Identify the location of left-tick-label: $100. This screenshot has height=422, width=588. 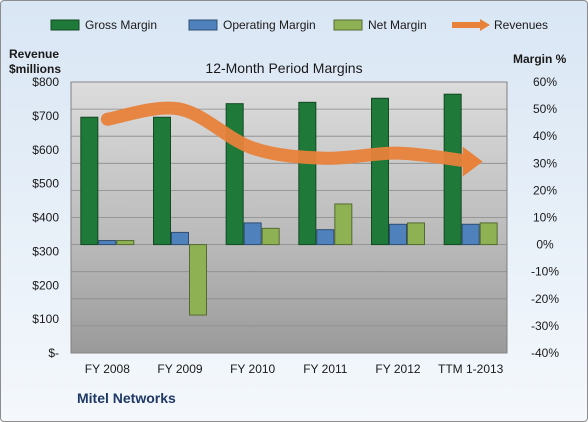
(45, 319).